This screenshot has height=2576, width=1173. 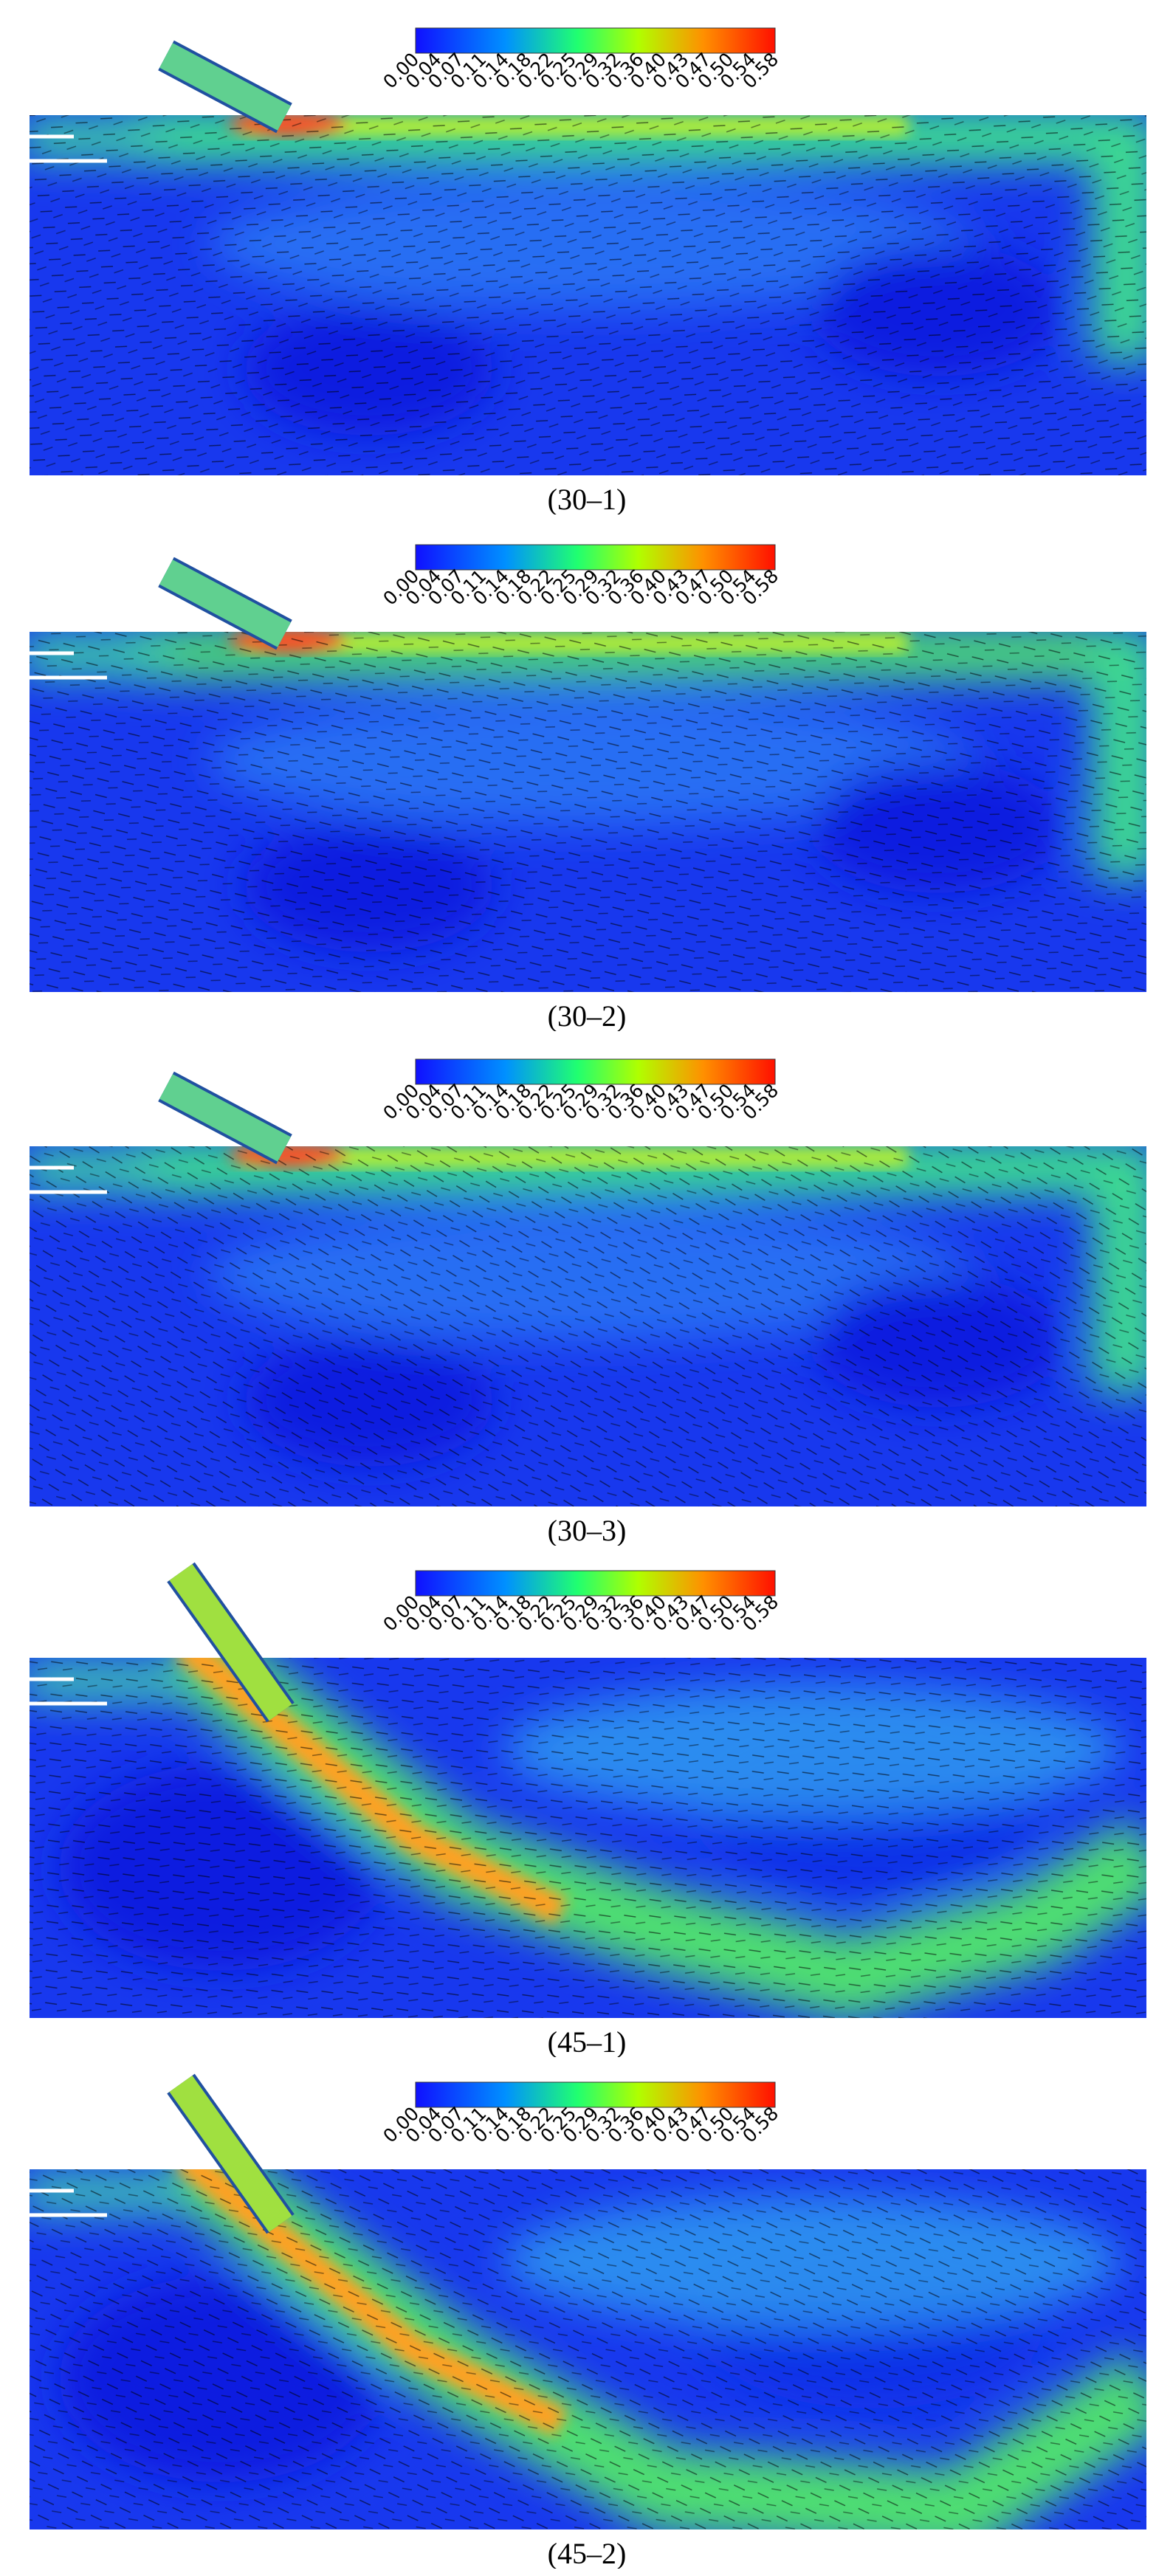 What do you see at coordinates (587, 2553) in the screenshot?
I see `caption: (45–2)` at bounding box center [587, 2553].